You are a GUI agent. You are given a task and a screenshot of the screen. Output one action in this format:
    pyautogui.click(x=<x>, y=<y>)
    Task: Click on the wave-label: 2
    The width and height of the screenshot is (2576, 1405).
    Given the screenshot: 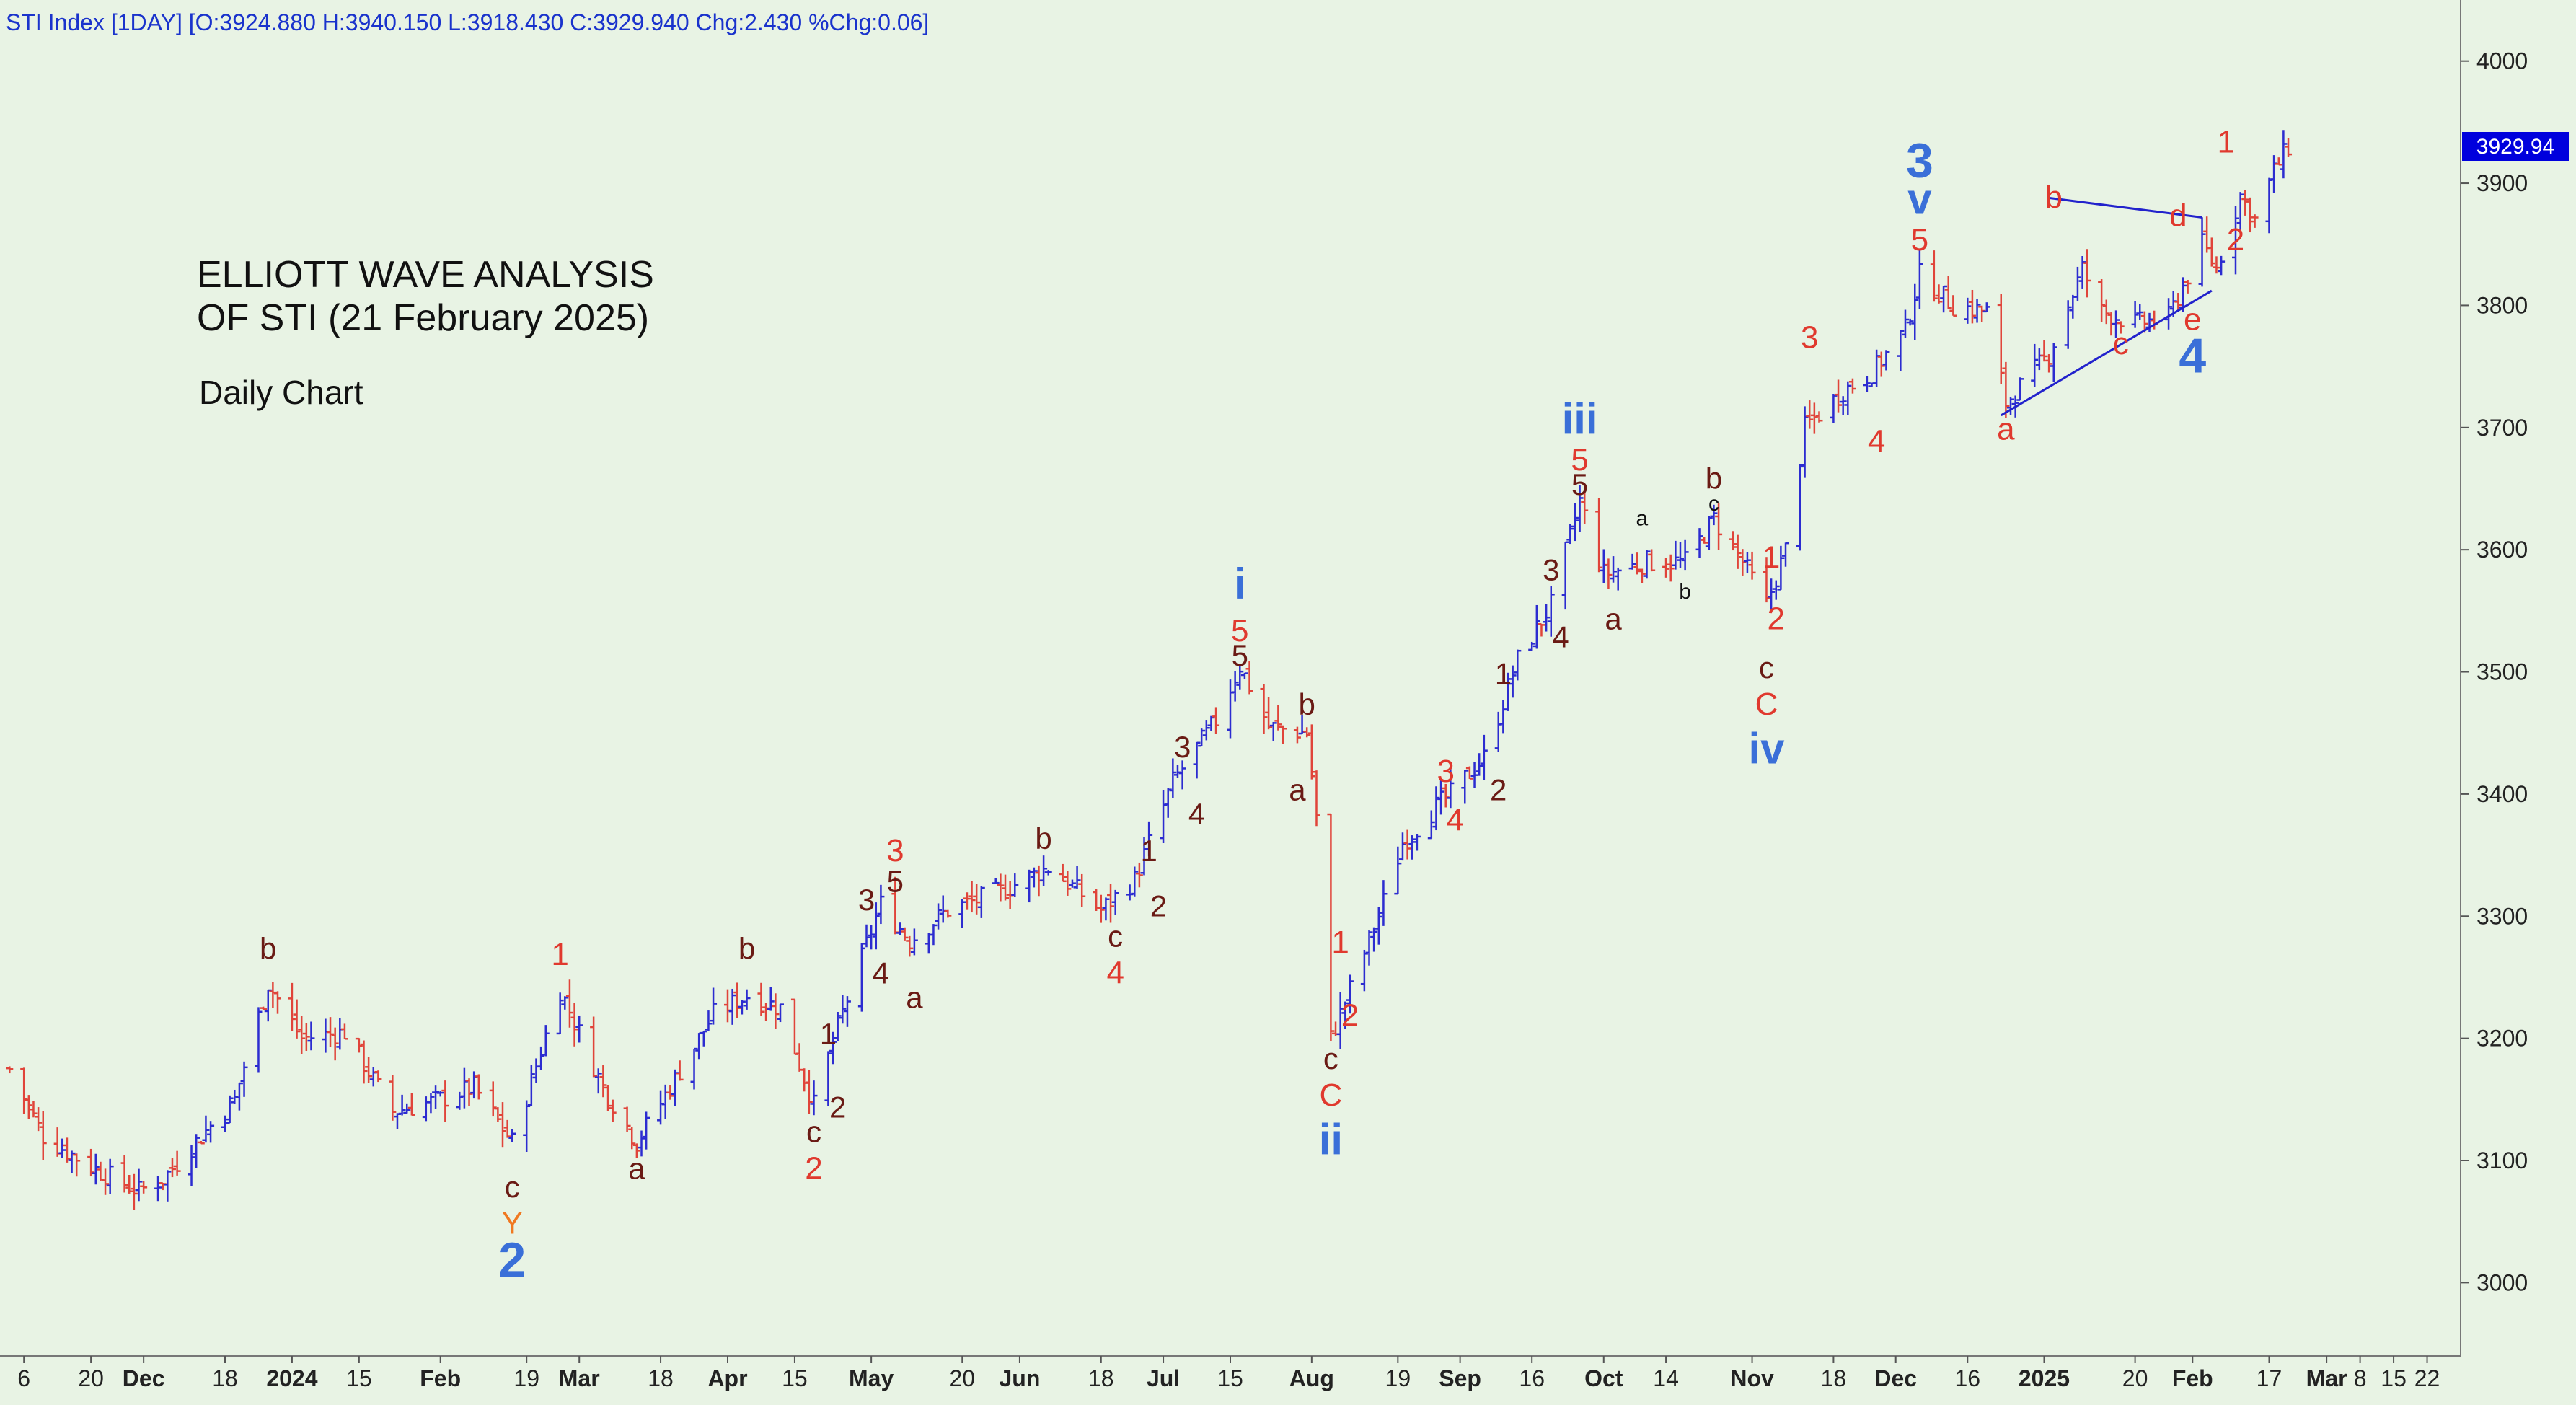 What is the action you would take?
    pyautogui.click(x=1498, y=789)
    